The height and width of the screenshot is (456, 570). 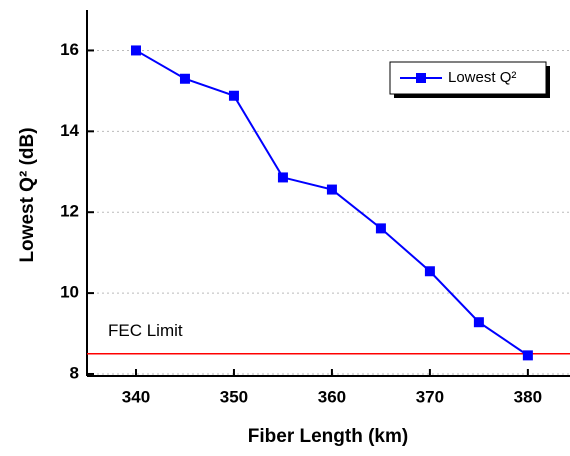 I want to click on x-tick-label: 350, so click(x=234, y=396).